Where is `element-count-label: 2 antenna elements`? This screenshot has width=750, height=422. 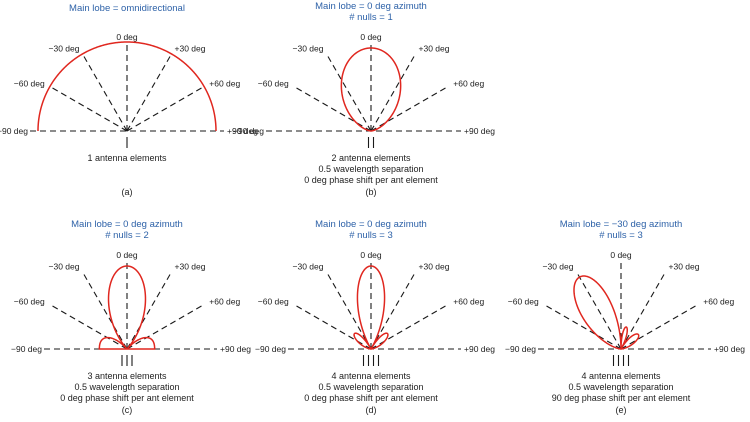 element-count-label: 2 antenna elements is located at coordinates (371, 158).